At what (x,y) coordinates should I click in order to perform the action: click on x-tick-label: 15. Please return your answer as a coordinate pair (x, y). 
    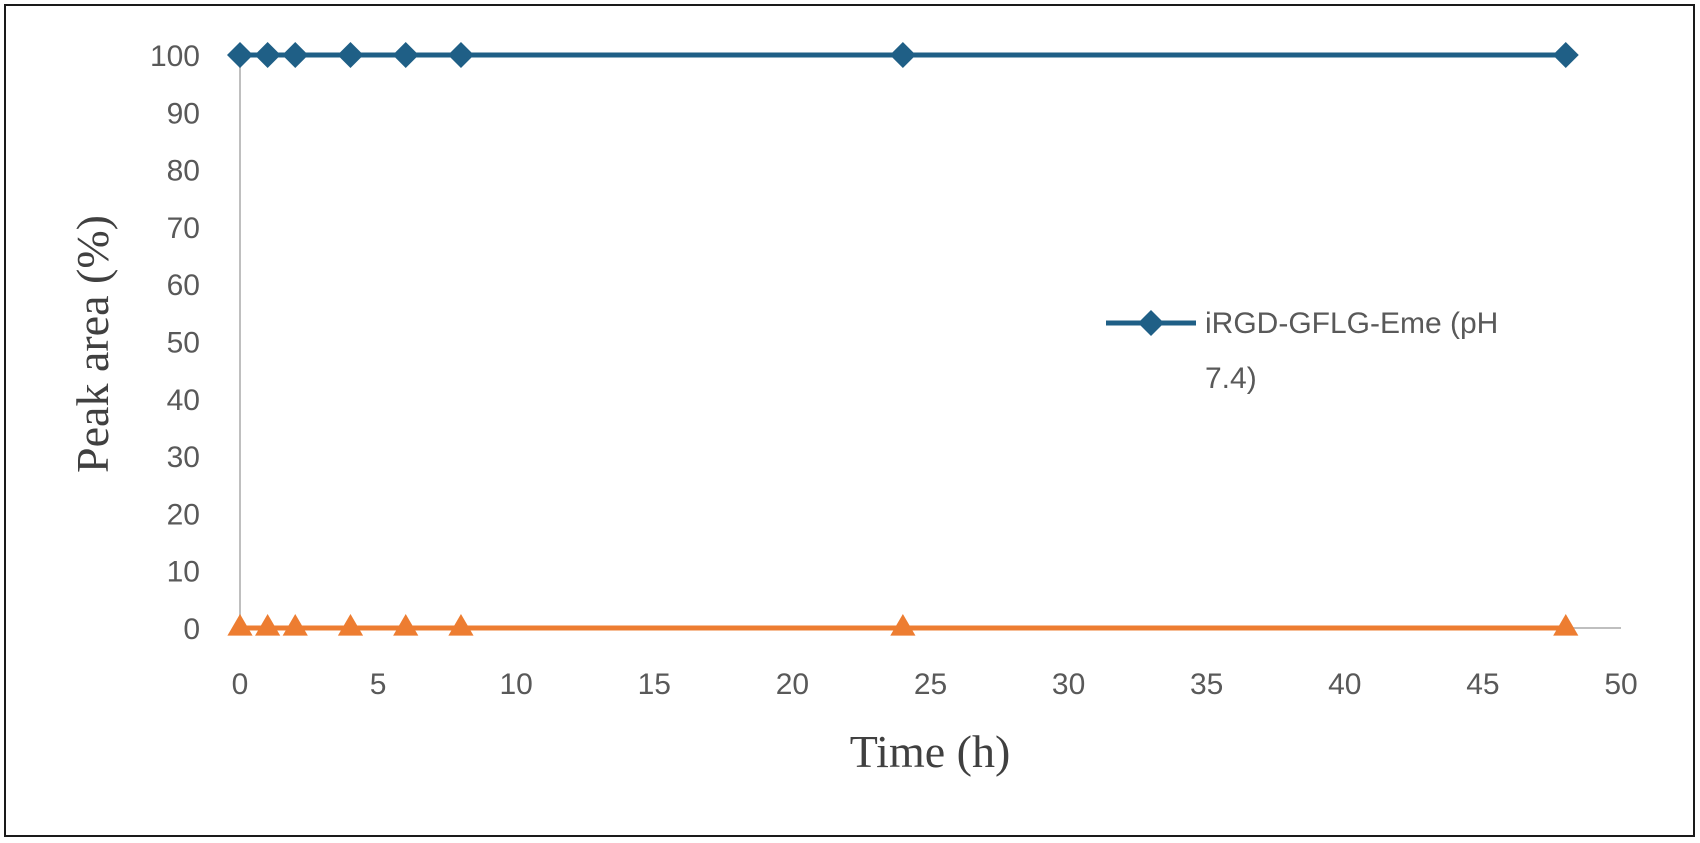
    Looking at the image, I should click on (654, 684).